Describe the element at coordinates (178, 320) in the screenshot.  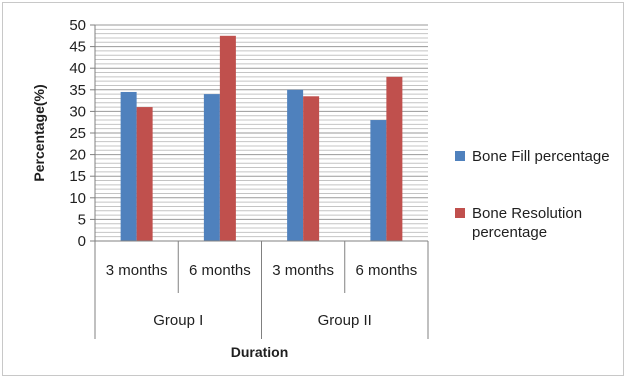
I see `x-group-label: Group I` at that location.